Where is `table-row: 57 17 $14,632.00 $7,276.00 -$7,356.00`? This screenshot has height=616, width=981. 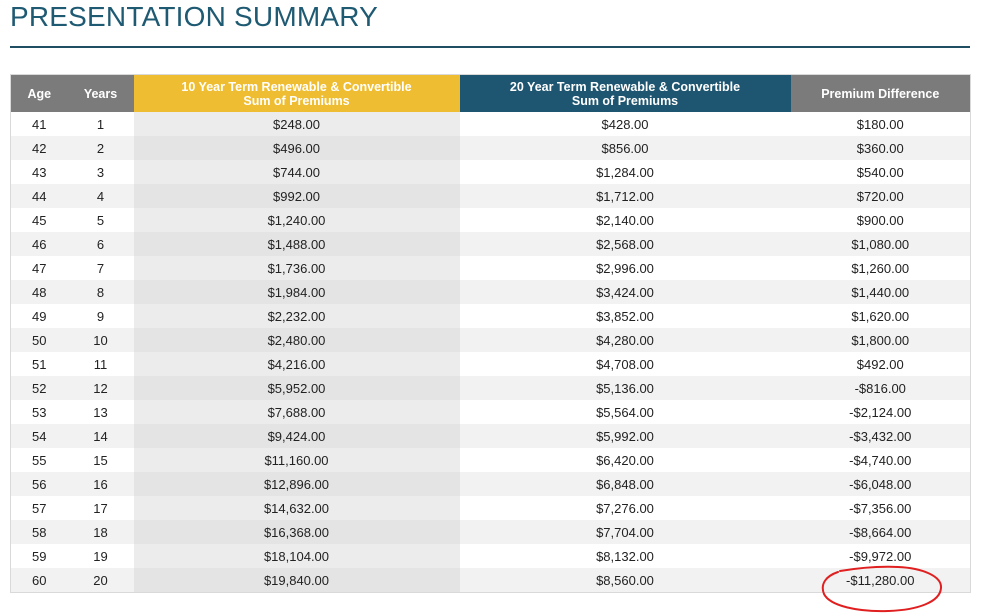
table-row: 57 17 $14,632.00 $7,276.00 -$7,356.00 is located at coordinates (490, 508).